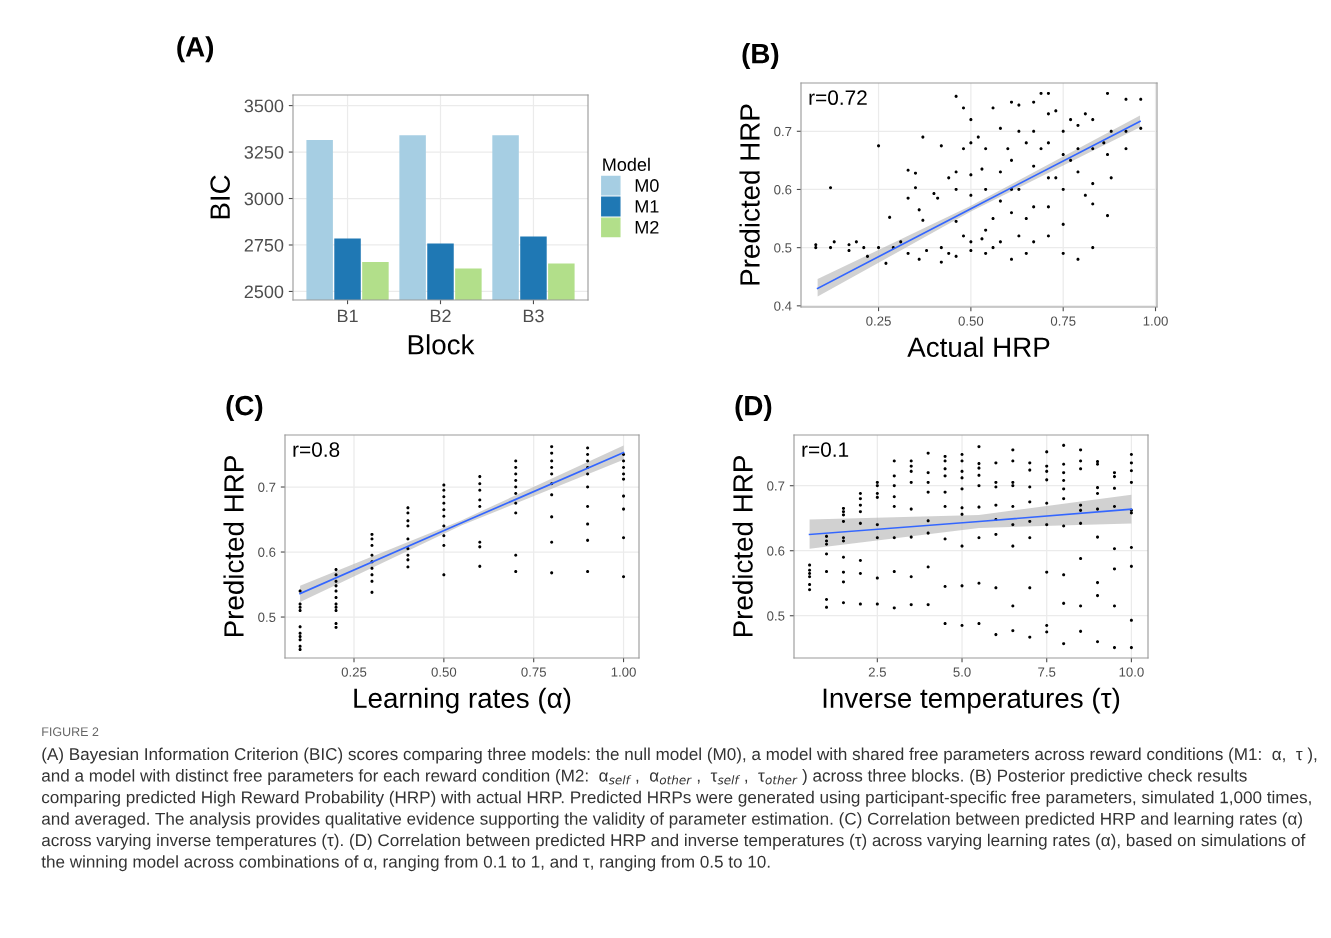 This screenshot has width=1331, height=938. Describe the element at coordinates (264, 152) in the screenshot. I see `y-tick-label: 3250` at that location.